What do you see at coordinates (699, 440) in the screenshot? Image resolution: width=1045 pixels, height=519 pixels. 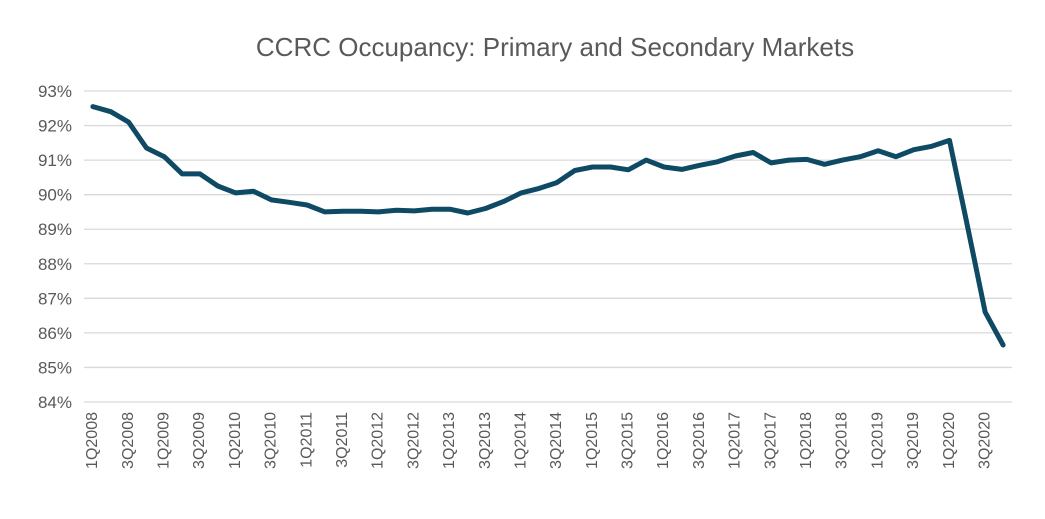 I see `x-tick-label: 3Q2016` at bounding box center [699, 440].